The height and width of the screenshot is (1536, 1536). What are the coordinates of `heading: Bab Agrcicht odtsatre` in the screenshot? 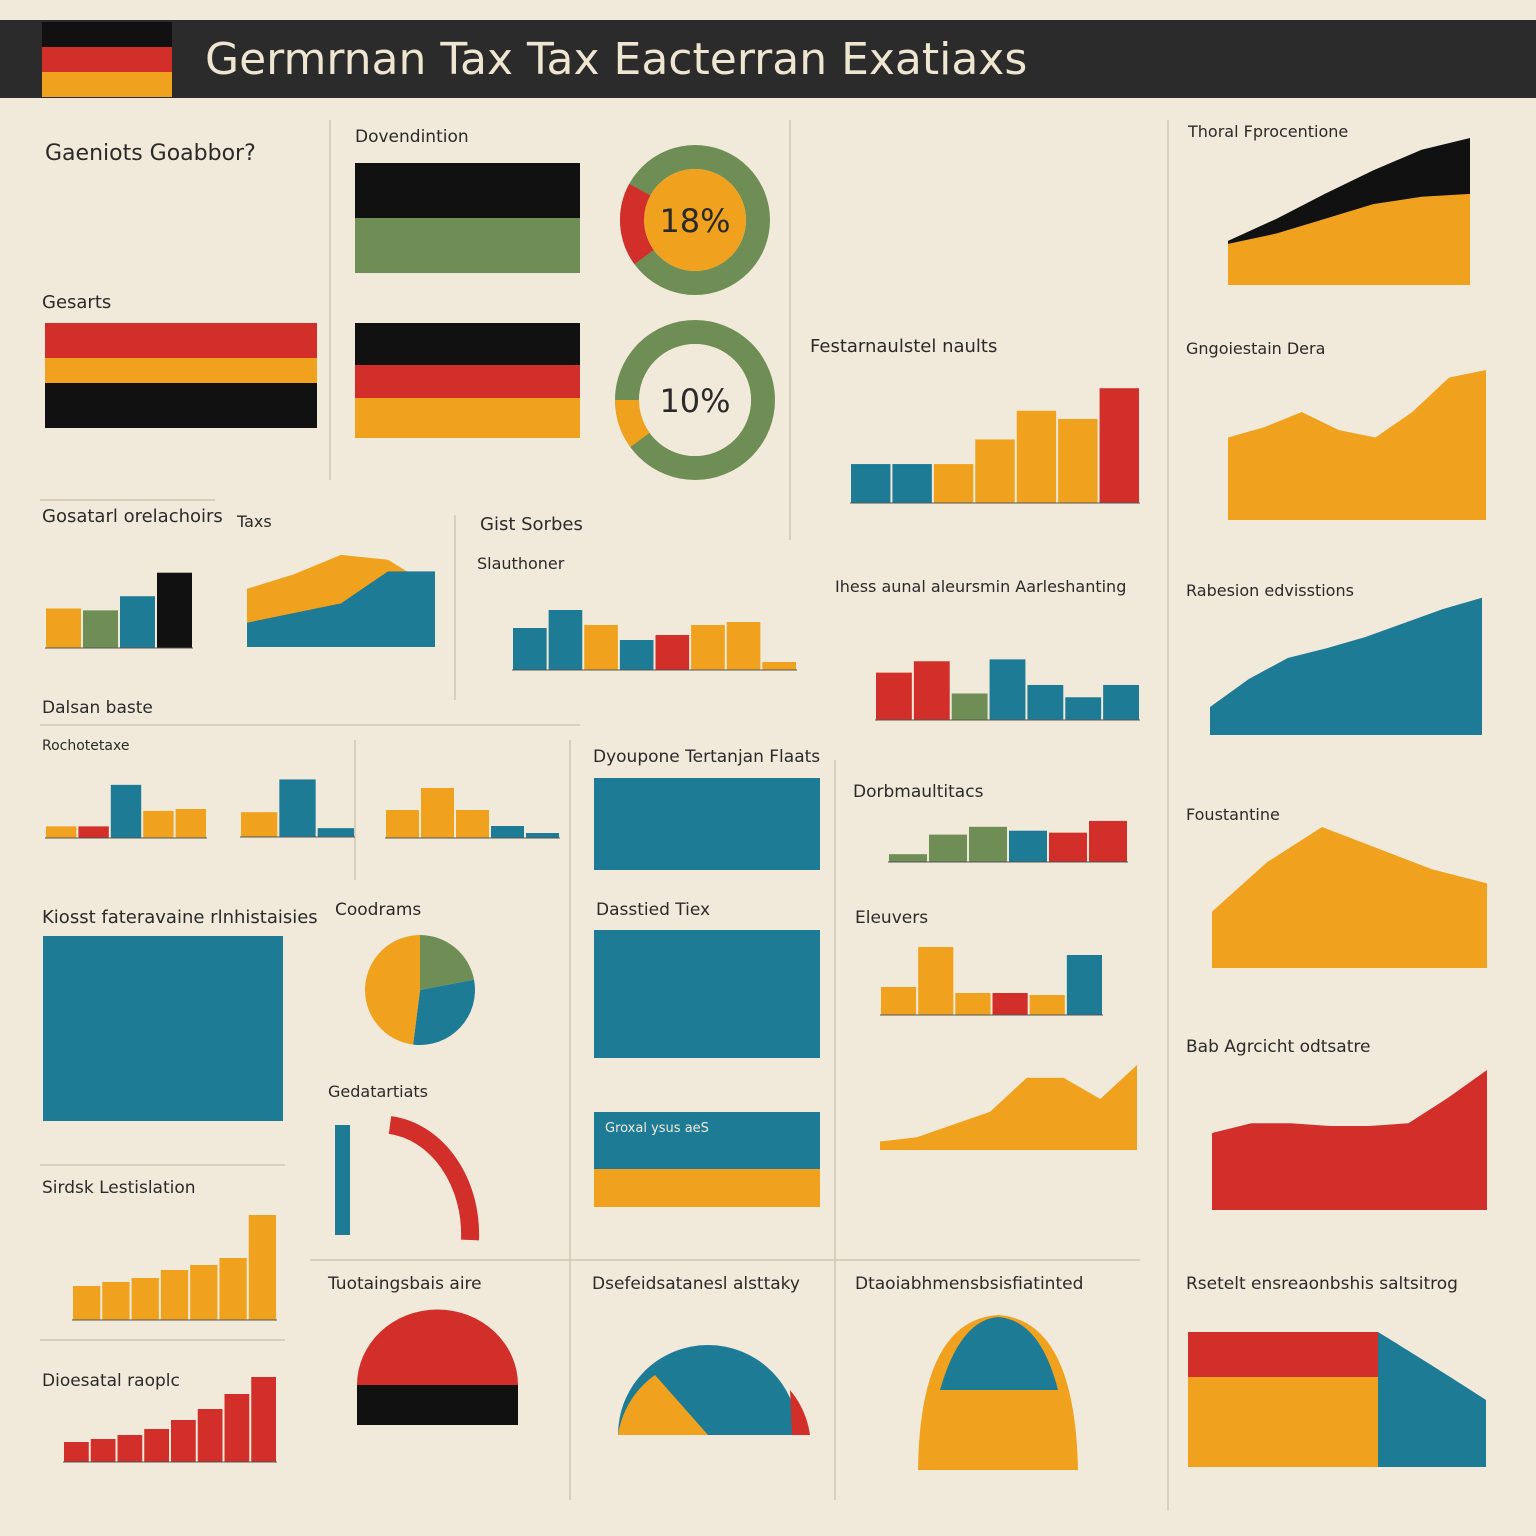 It's located at (1278, 1047).